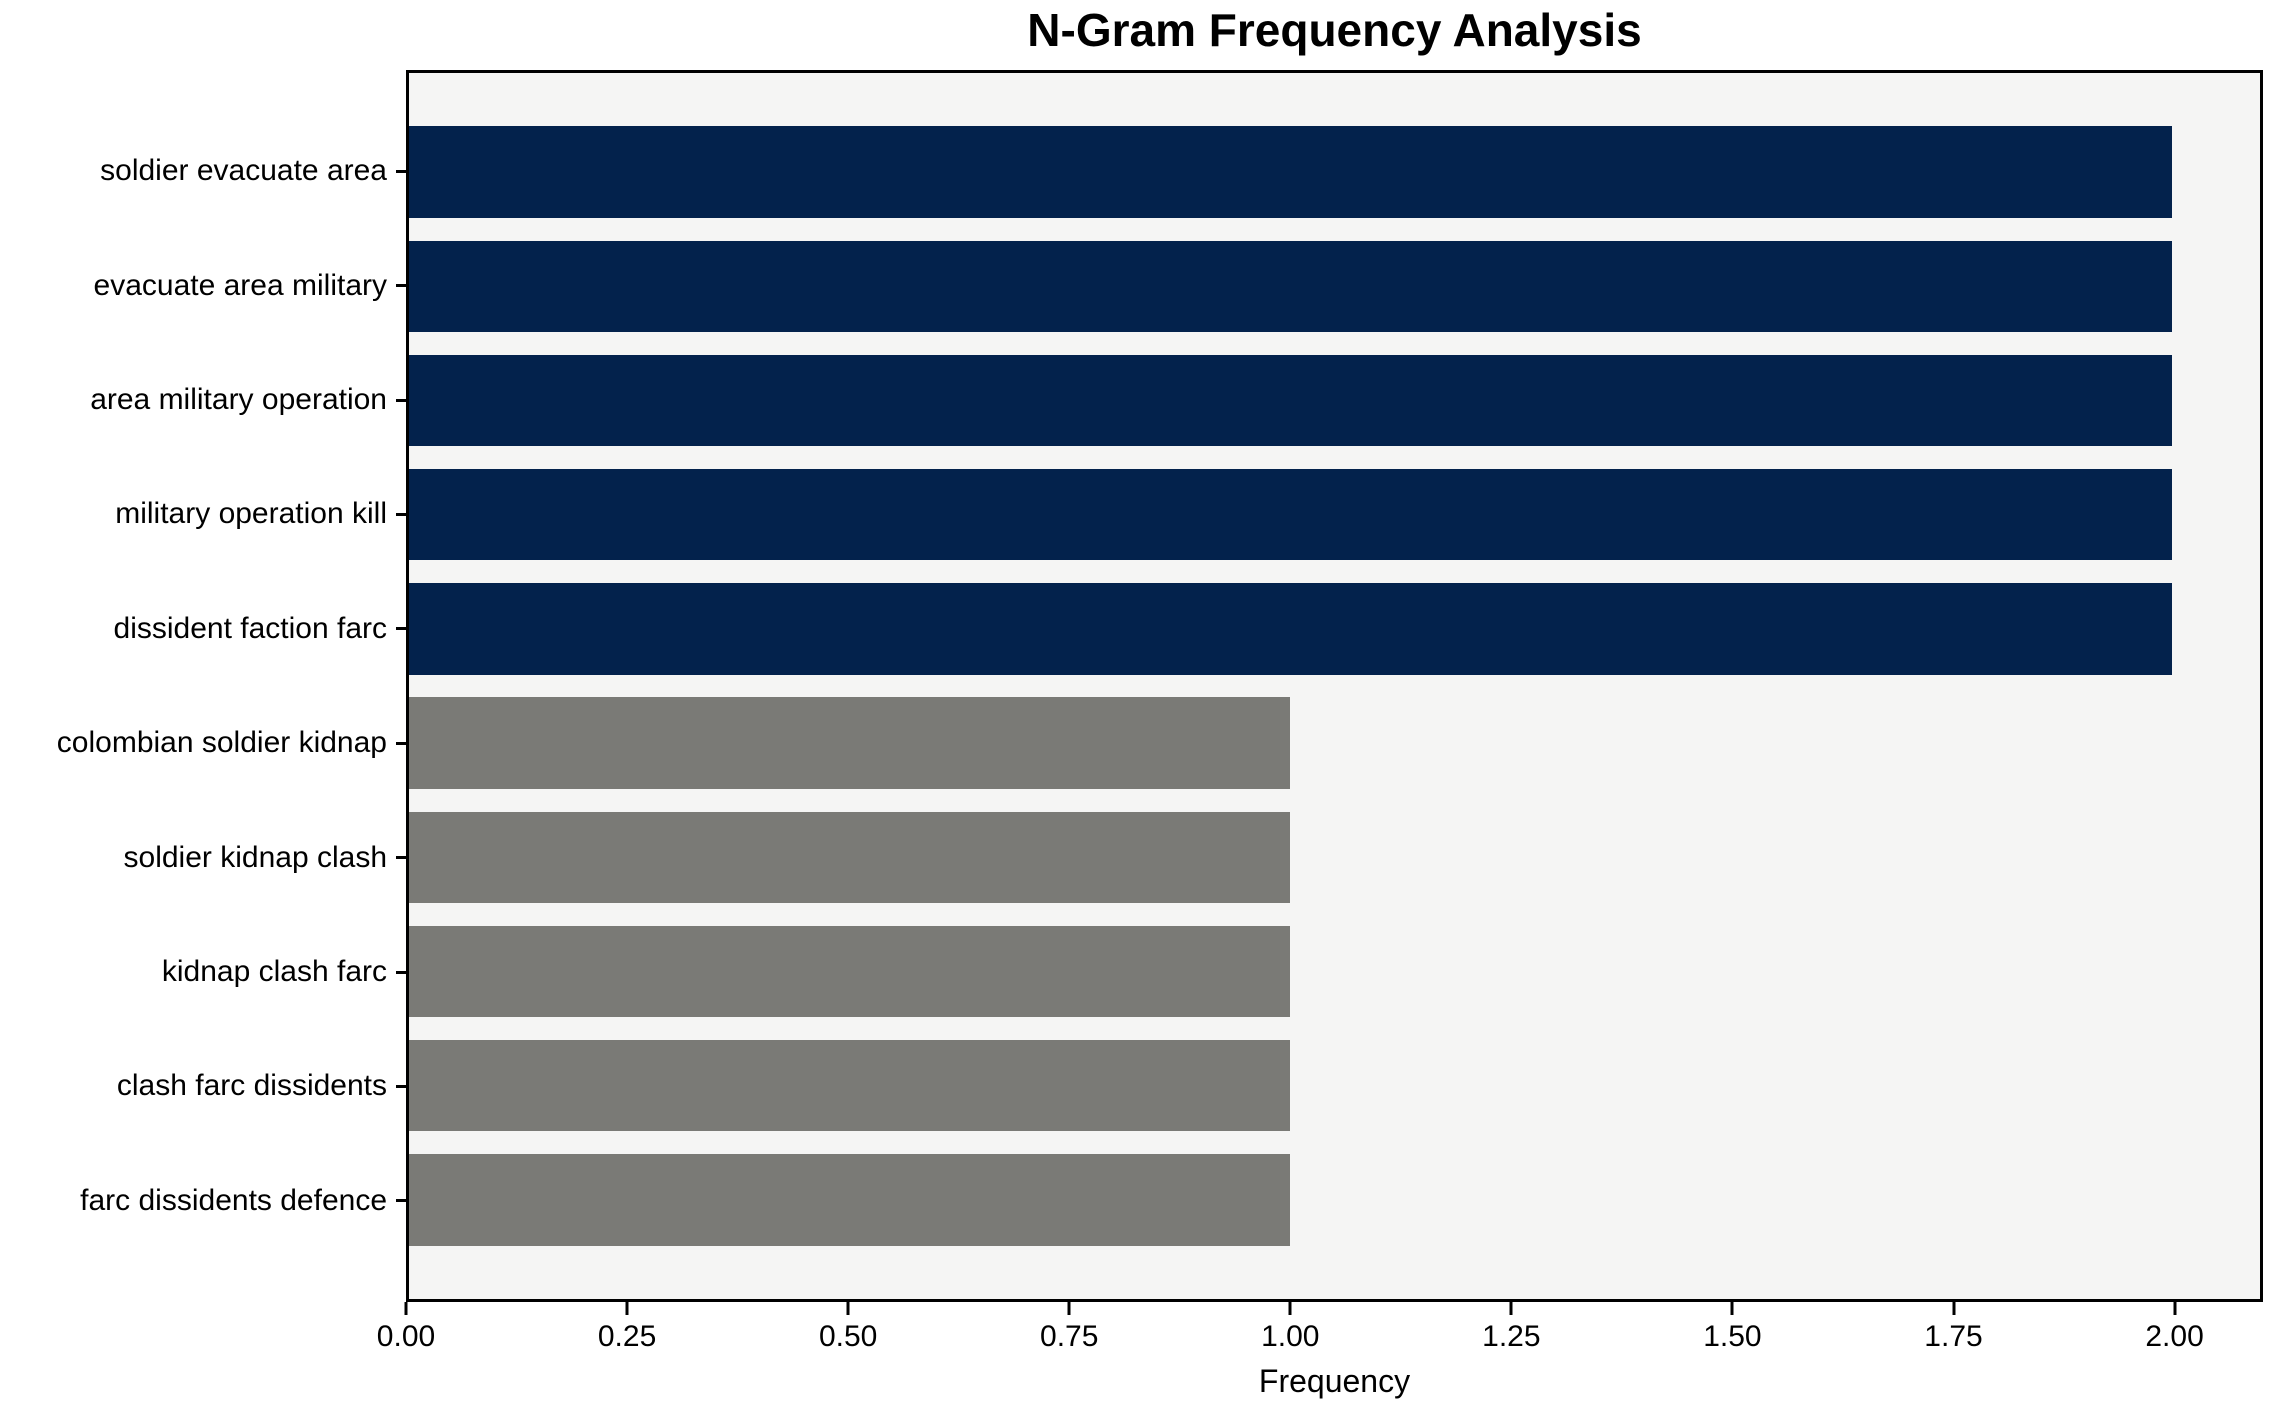 The image size is (2286, 1414). What do you see at coordinates (251, 514) in the screenshot?
I see `y-tick-label: military operation kill` at bounding box center [251, 514].